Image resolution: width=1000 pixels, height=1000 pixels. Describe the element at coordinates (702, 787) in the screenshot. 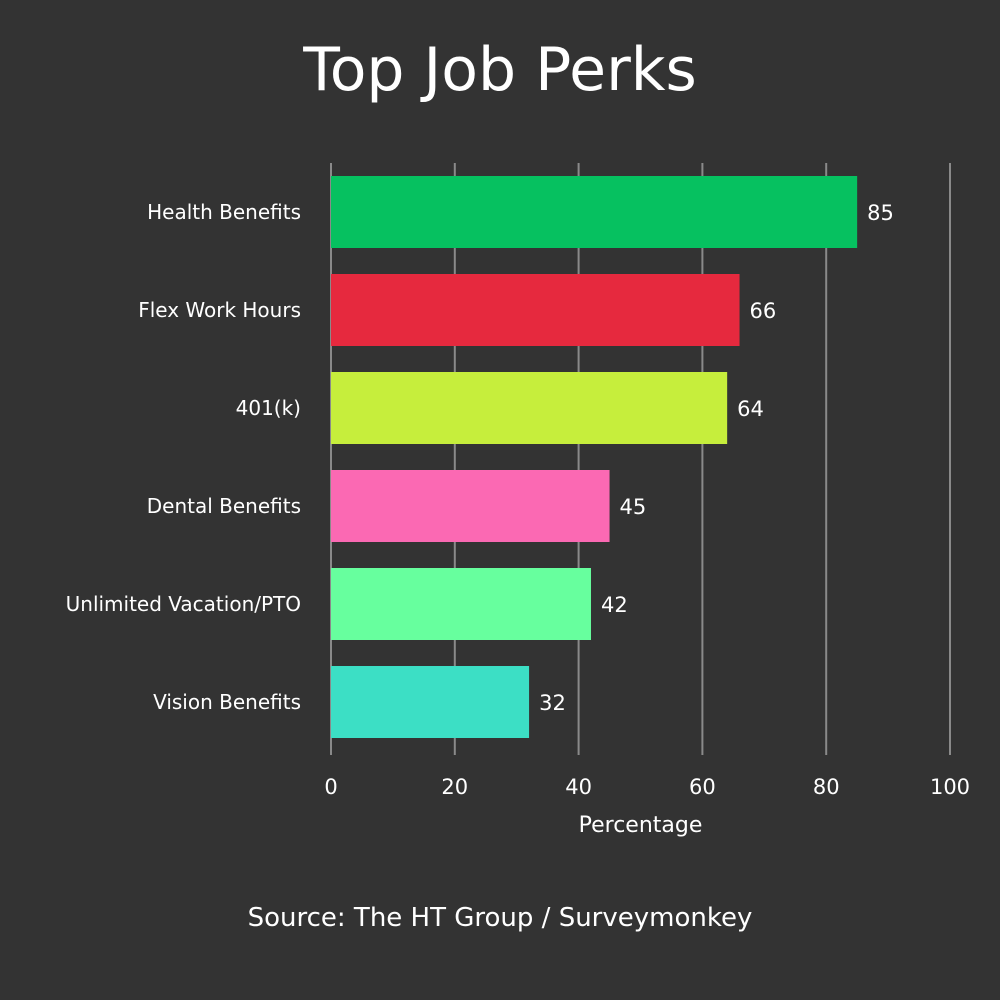

I see `x-tick-label-3: 60` at that location.